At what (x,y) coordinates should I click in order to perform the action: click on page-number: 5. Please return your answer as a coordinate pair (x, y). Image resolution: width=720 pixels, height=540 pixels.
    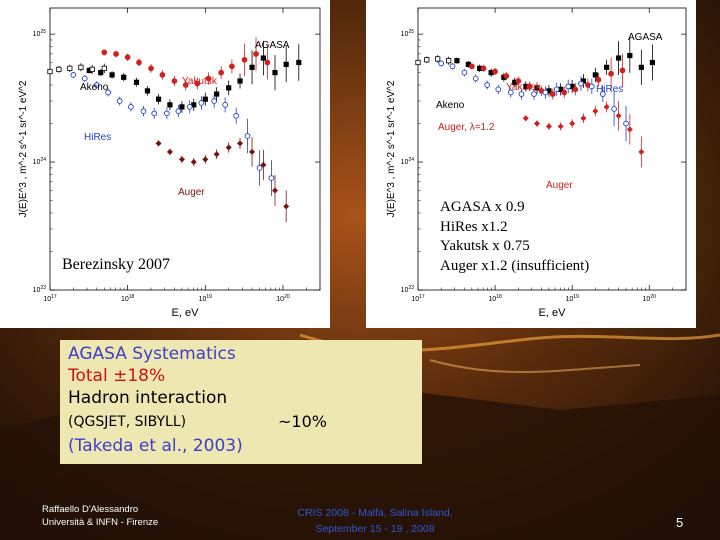
    Looking at the image, I should click on (680, 522).